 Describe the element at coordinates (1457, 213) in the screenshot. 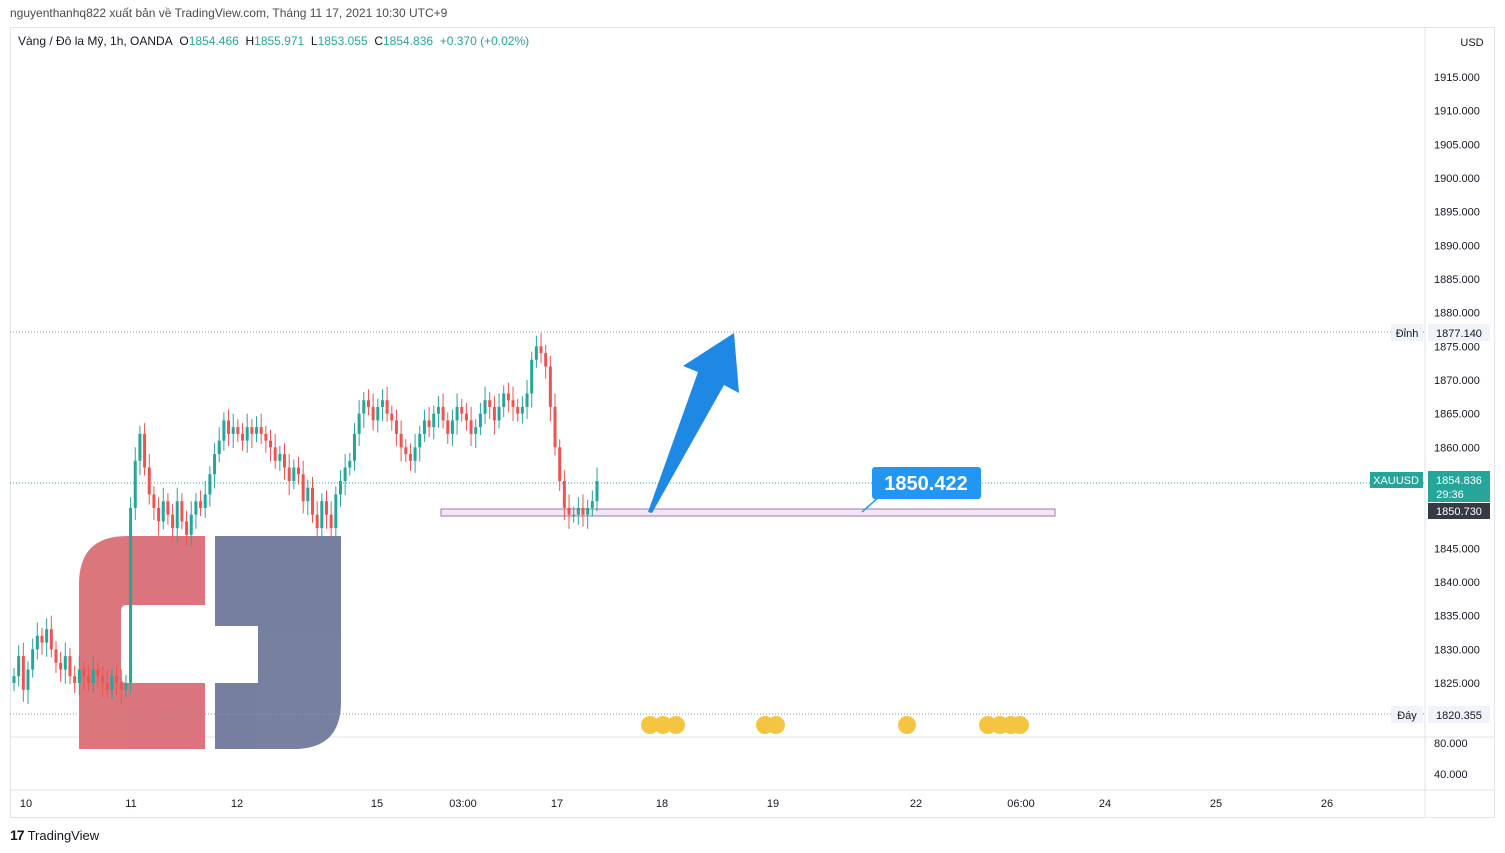

I see `price-tick: 1895.000` at that location.